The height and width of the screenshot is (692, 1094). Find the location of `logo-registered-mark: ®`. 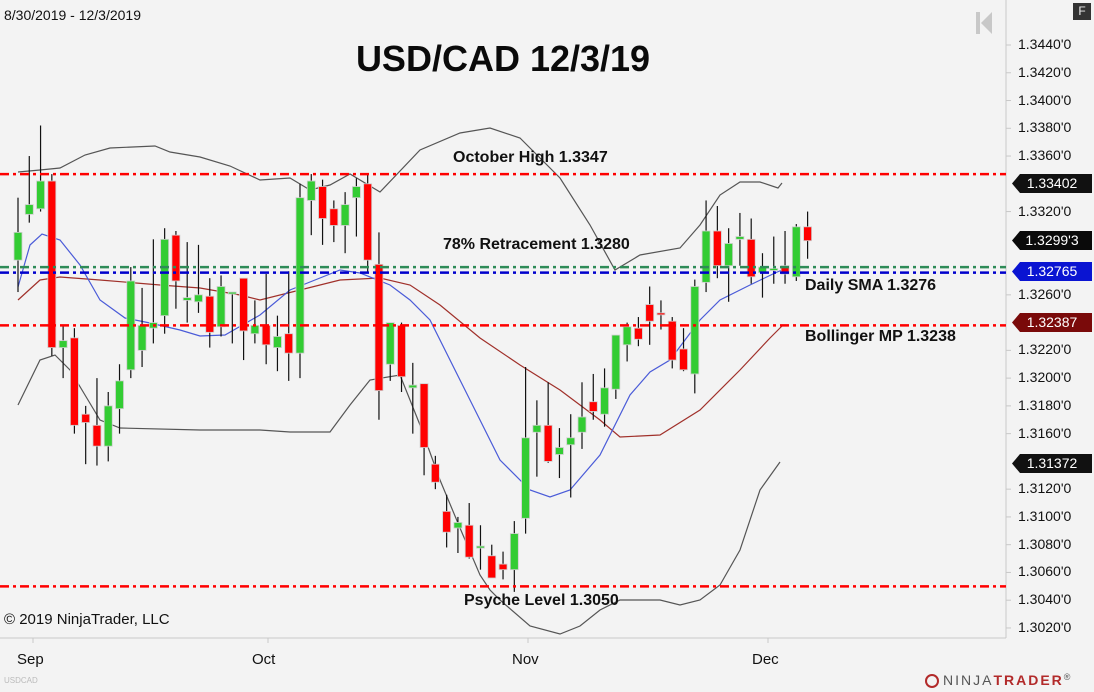

logo-registered-mark: ® is located at coordinates (1068, 677).